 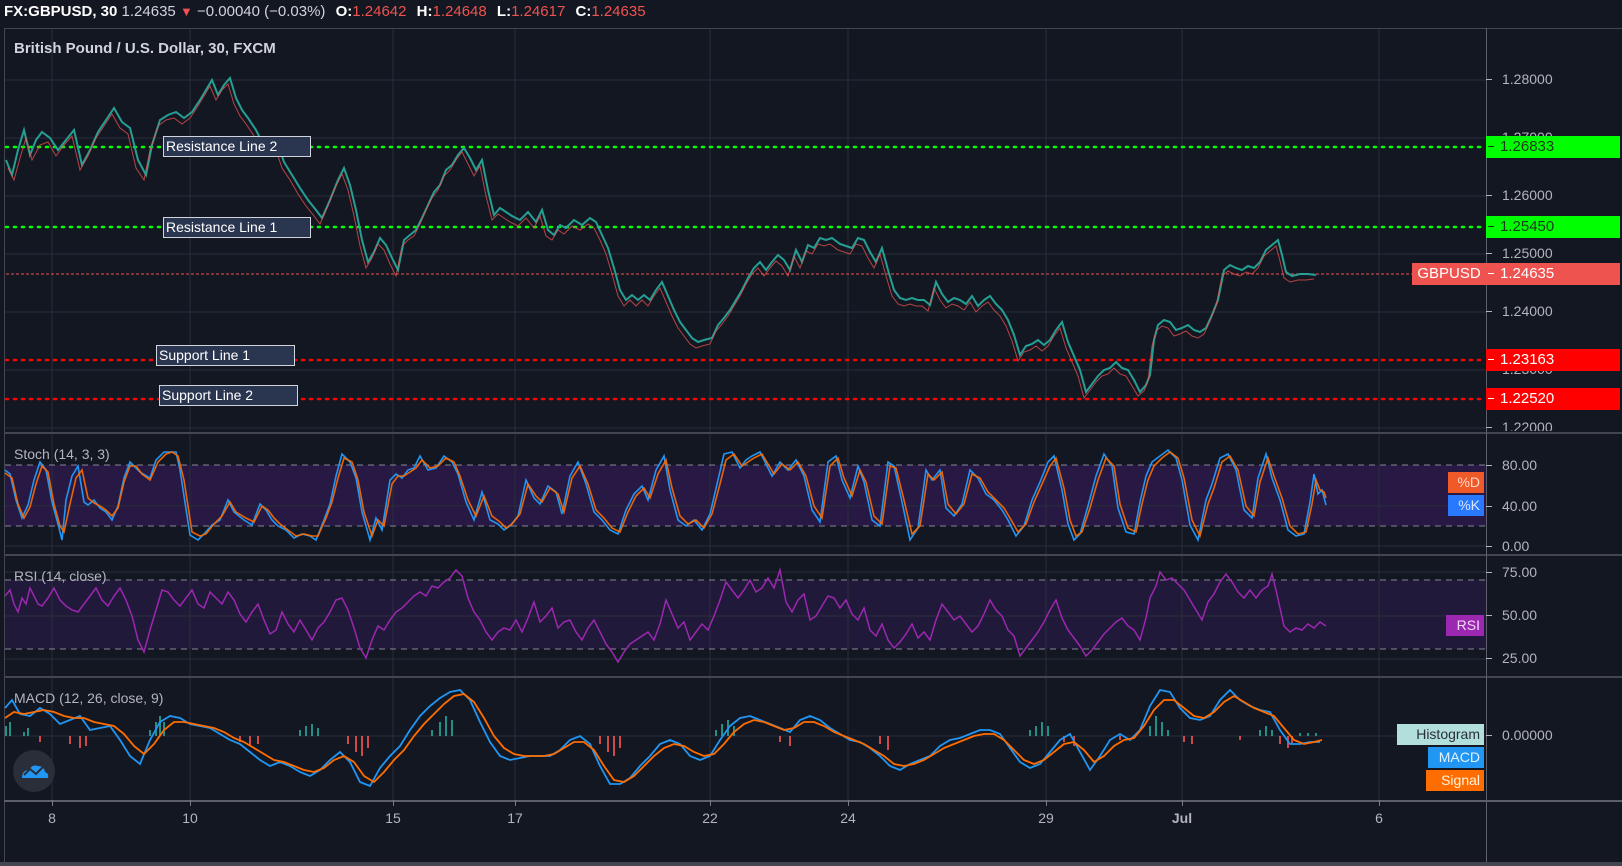 I want to click on stoch-k-legend: %K, so click(x=1466, y=505).